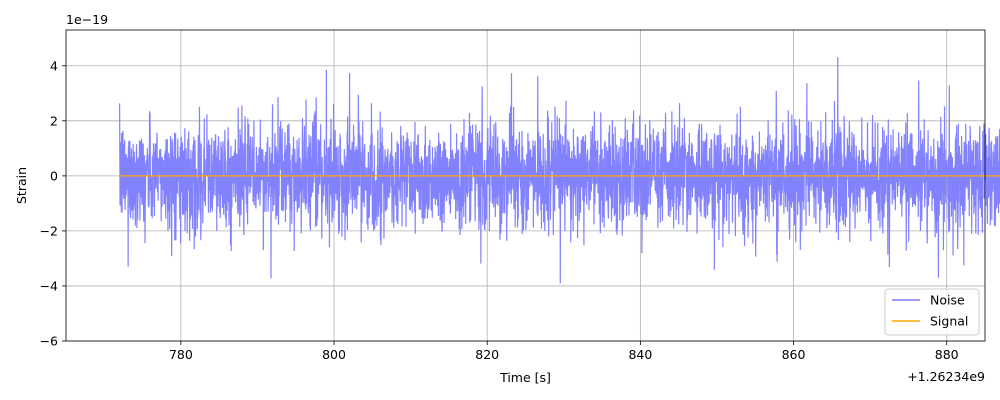  Describe the element at coordinates (794, 354) in the screenshot. I see `x-tick-label: 860` at that location.